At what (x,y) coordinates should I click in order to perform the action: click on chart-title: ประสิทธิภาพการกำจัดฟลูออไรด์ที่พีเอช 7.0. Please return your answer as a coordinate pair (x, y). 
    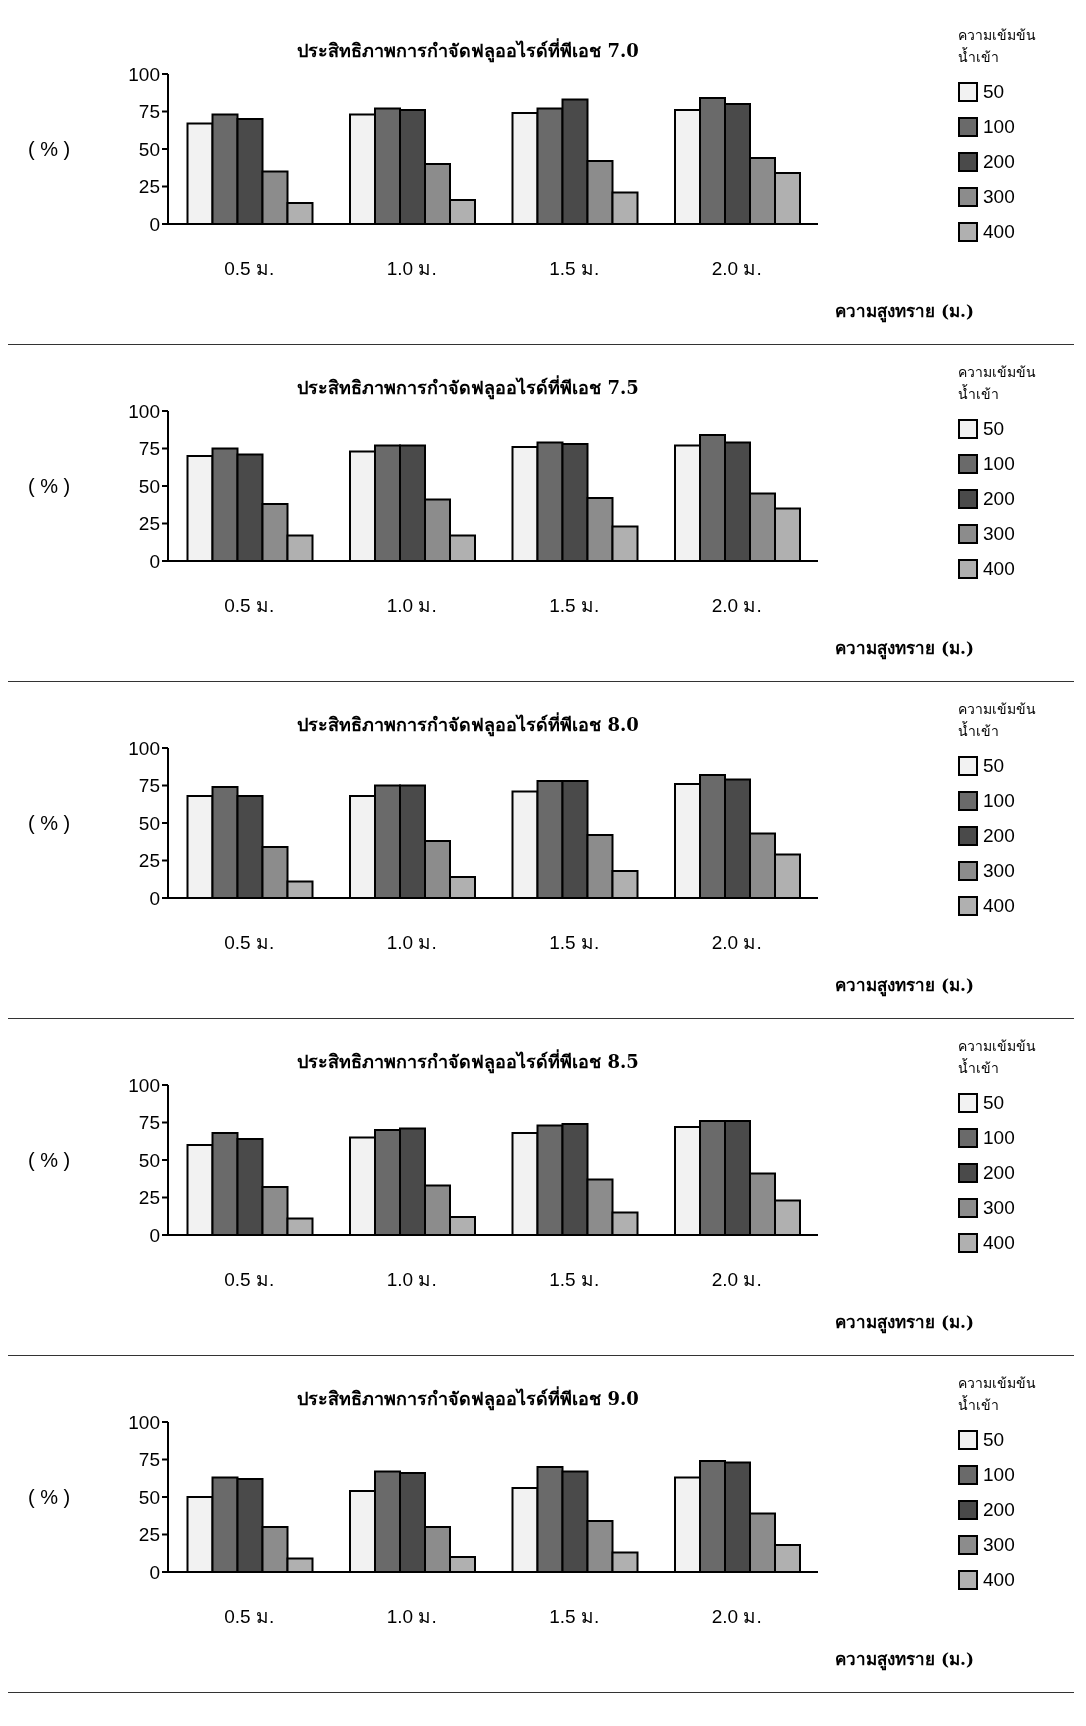
    Looking at the image, I should click on (468, 51).